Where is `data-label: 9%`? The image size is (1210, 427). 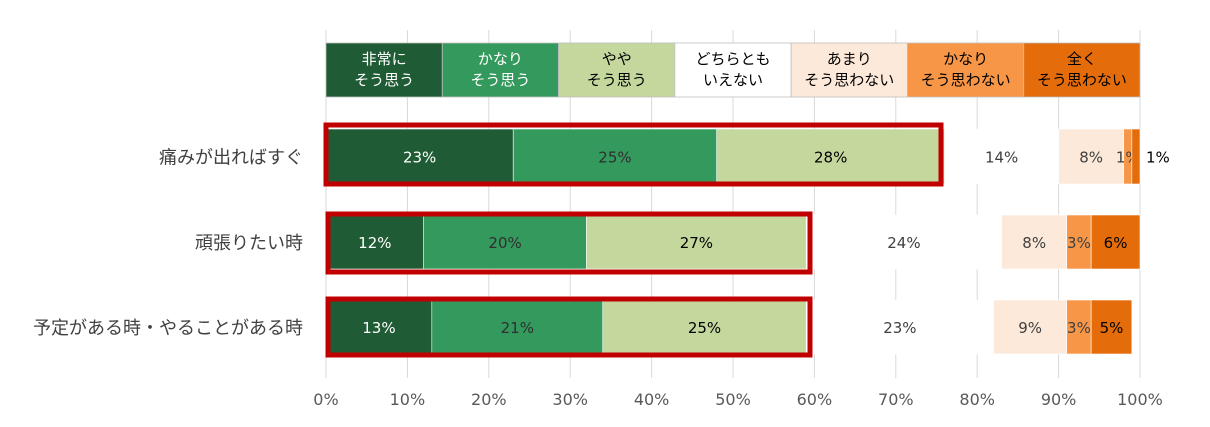 data-label: 9% is located at coordinates (1030, 328).